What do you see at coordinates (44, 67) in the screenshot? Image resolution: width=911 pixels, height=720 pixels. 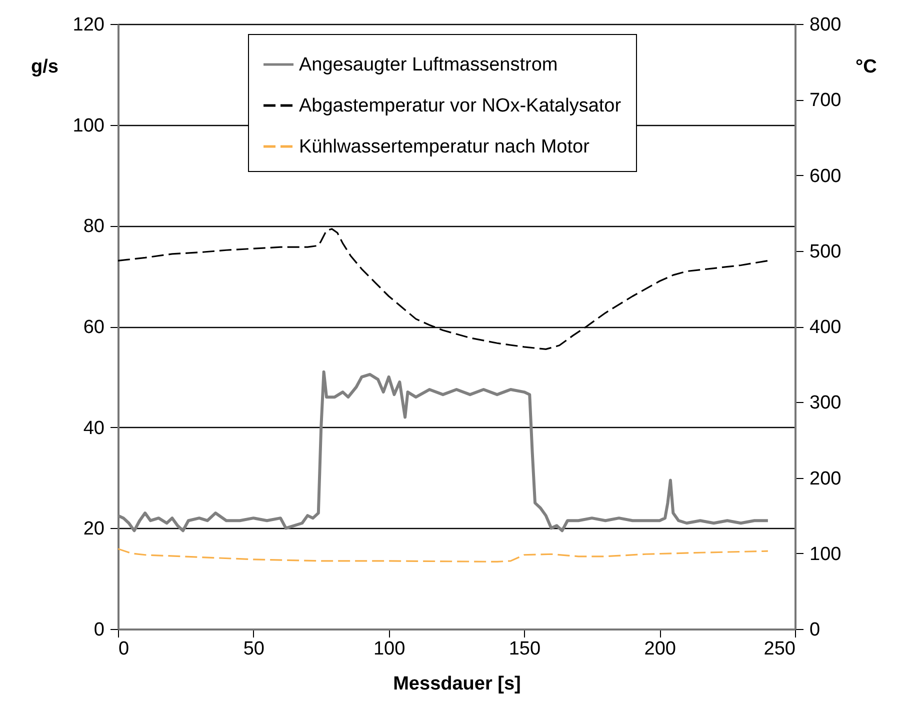 I see `y-axis-title: g/s` at bounding box center [44, 67].